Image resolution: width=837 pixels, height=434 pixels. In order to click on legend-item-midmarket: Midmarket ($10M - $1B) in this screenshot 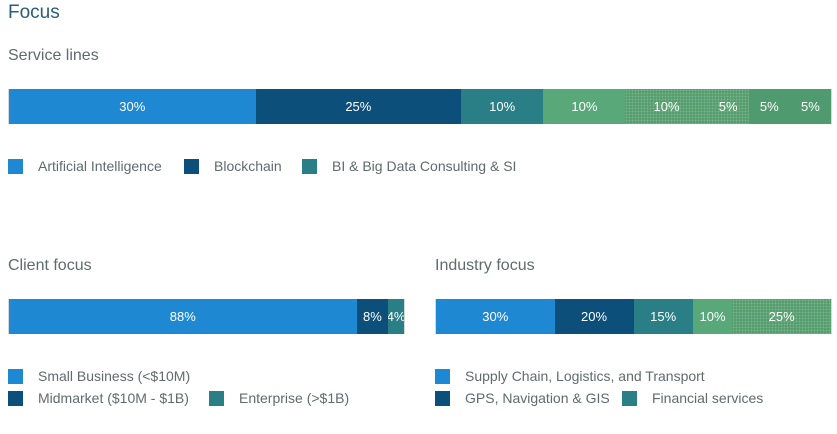, I will do `click(98, 398)`.